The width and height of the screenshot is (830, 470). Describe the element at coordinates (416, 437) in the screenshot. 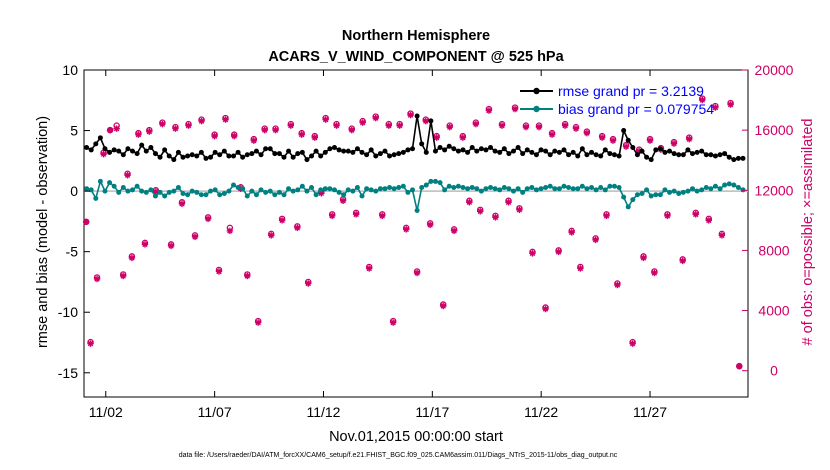

I see `x-axis-label: Nov.01,2015 00:00:00 start` at that location.